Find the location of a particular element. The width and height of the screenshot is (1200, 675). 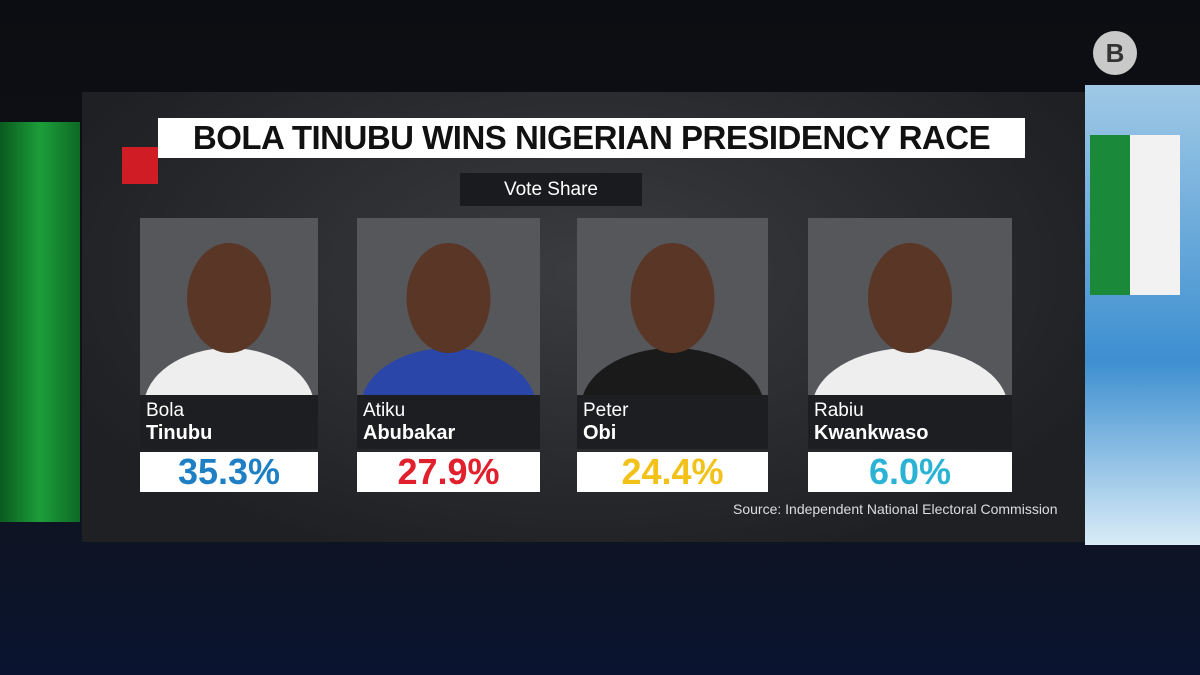

logo: B is located at coordinates (1115, 53).